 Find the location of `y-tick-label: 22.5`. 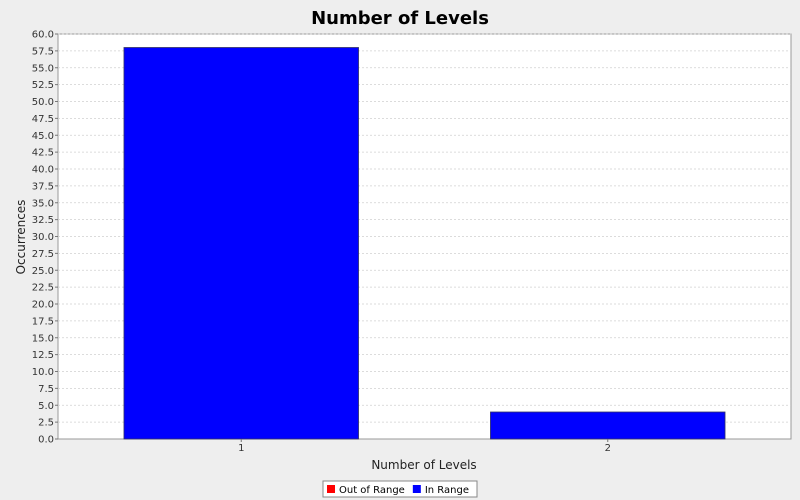

y-tick-label: 22.5 is located at coordinates (43, 288).